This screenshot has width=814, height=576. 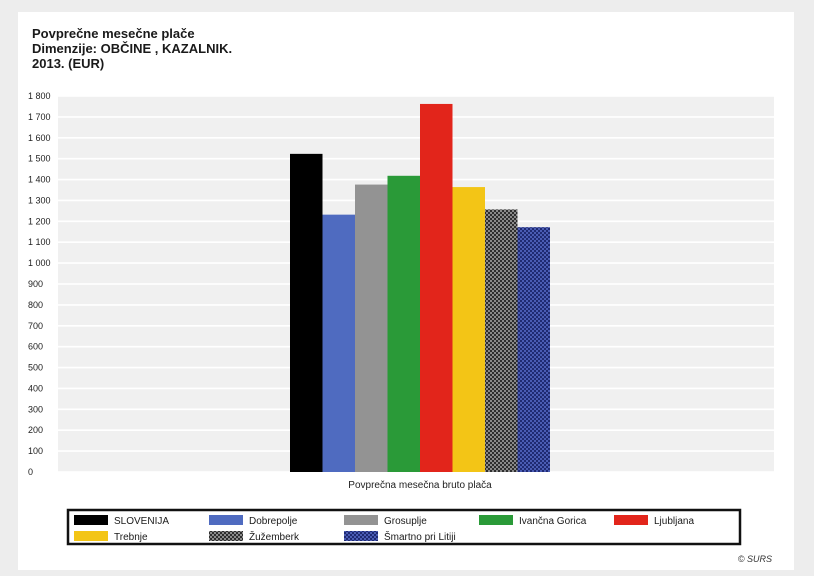 I want to click on chart-title-line-2: Dimenzije: OBČINE , KAZALNIK., so click(x=132, y=48).